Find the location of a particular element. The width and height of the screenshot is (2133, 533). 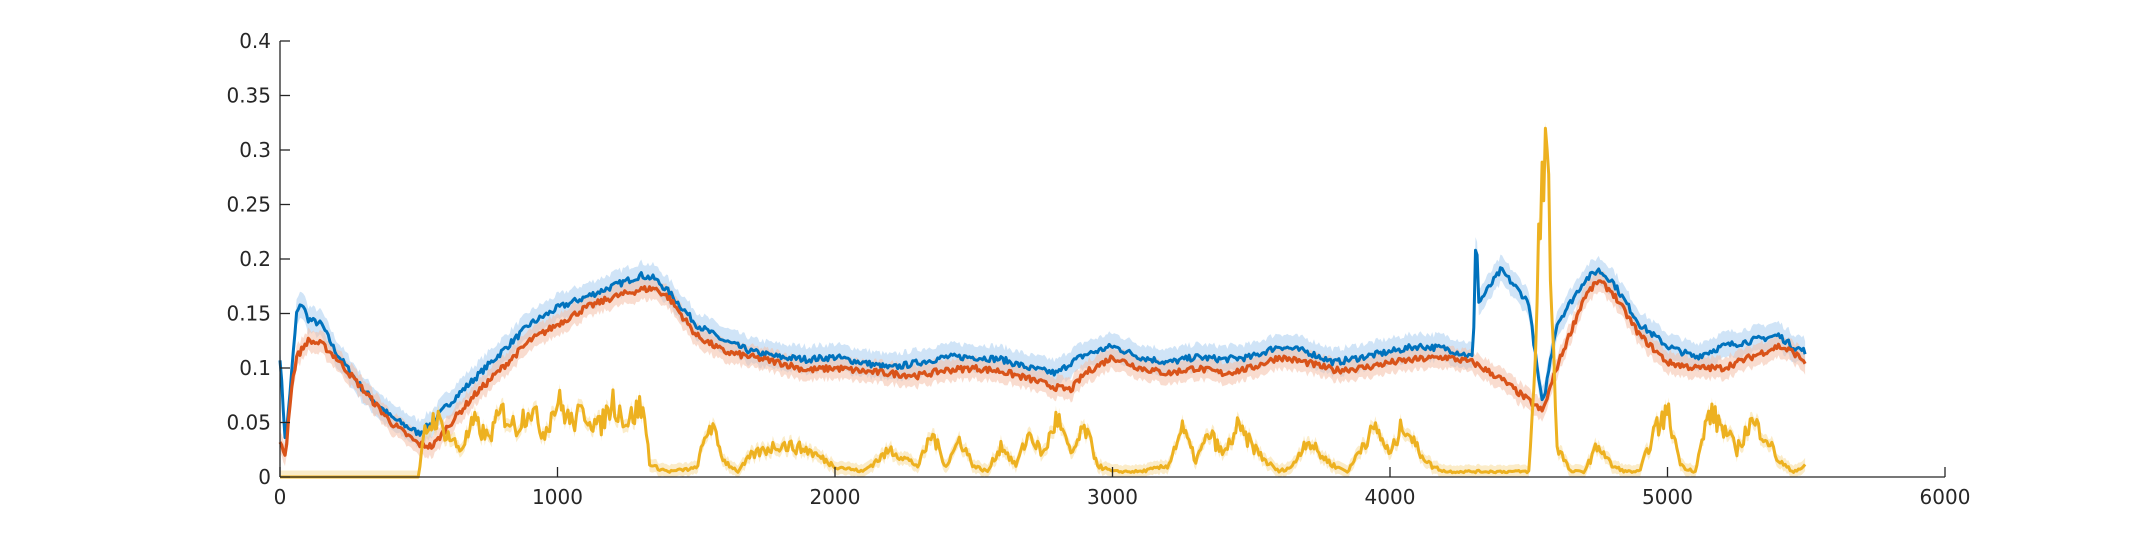

x-tick-label: 1000 is located at coordinates (557, 497).